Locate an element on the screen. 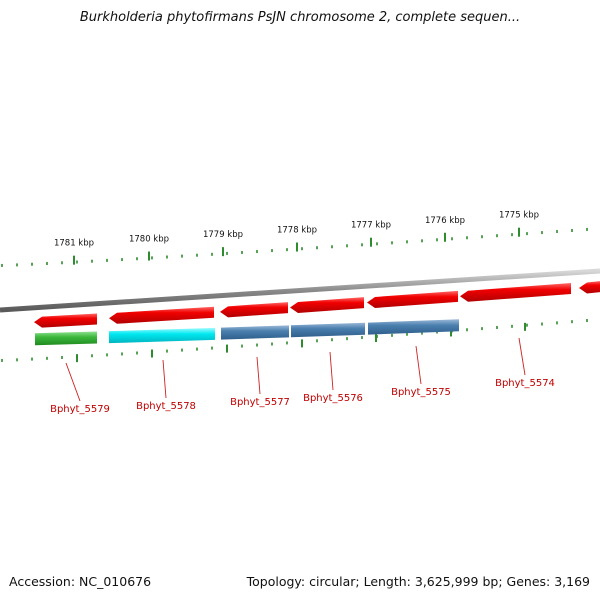  ruler-label: 1781 kbp is located at coordinates (74, 244).